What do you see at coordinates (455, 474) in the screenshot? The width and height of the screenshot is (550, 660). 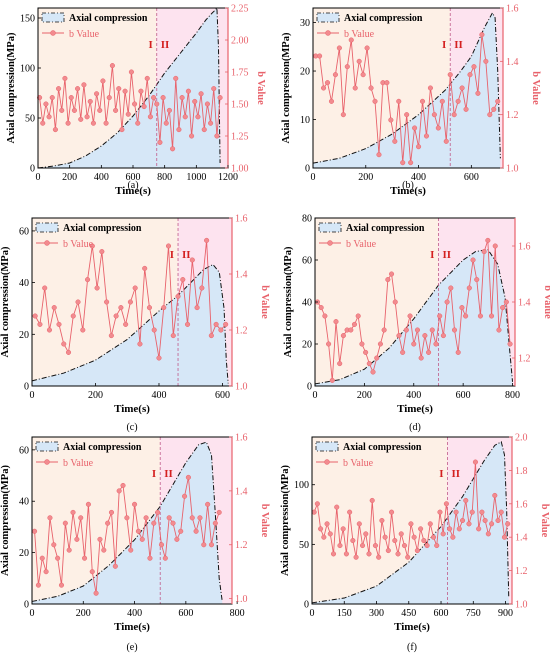 I see `phase-II-label: II` at bounding box center [455, 474].